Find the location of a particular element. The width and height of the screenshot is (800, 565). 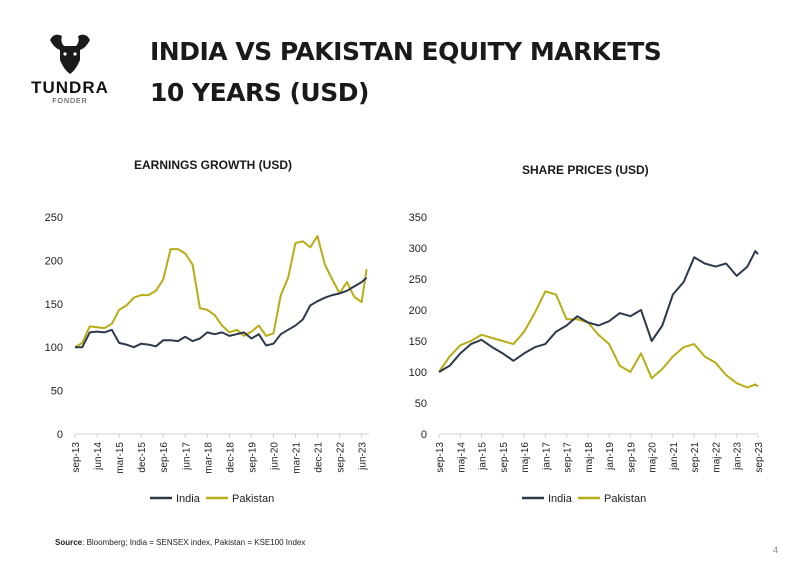

page-number: 4 is located at coordinates (775, 550).